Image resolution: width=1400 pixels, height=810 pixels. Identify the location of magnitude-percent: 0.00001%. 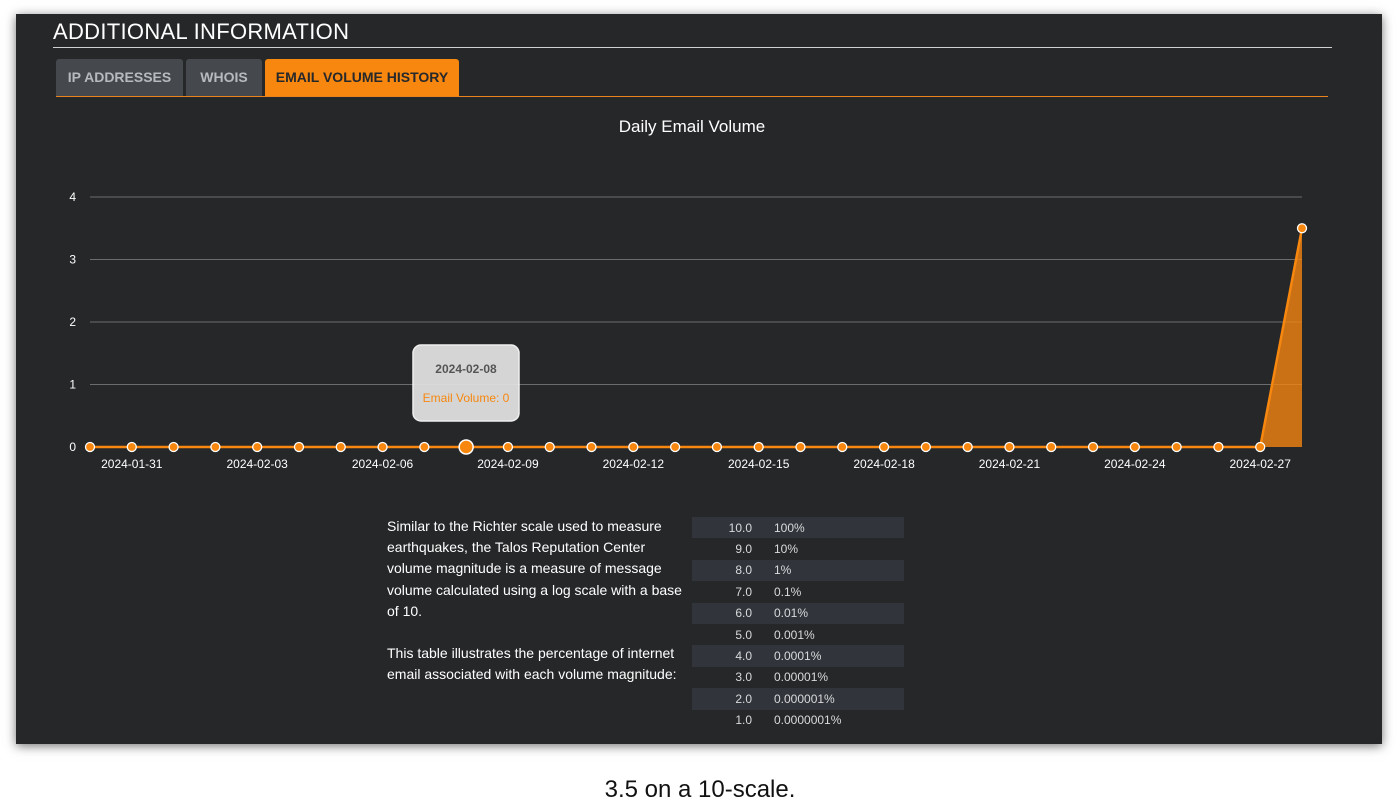
(801, 677).